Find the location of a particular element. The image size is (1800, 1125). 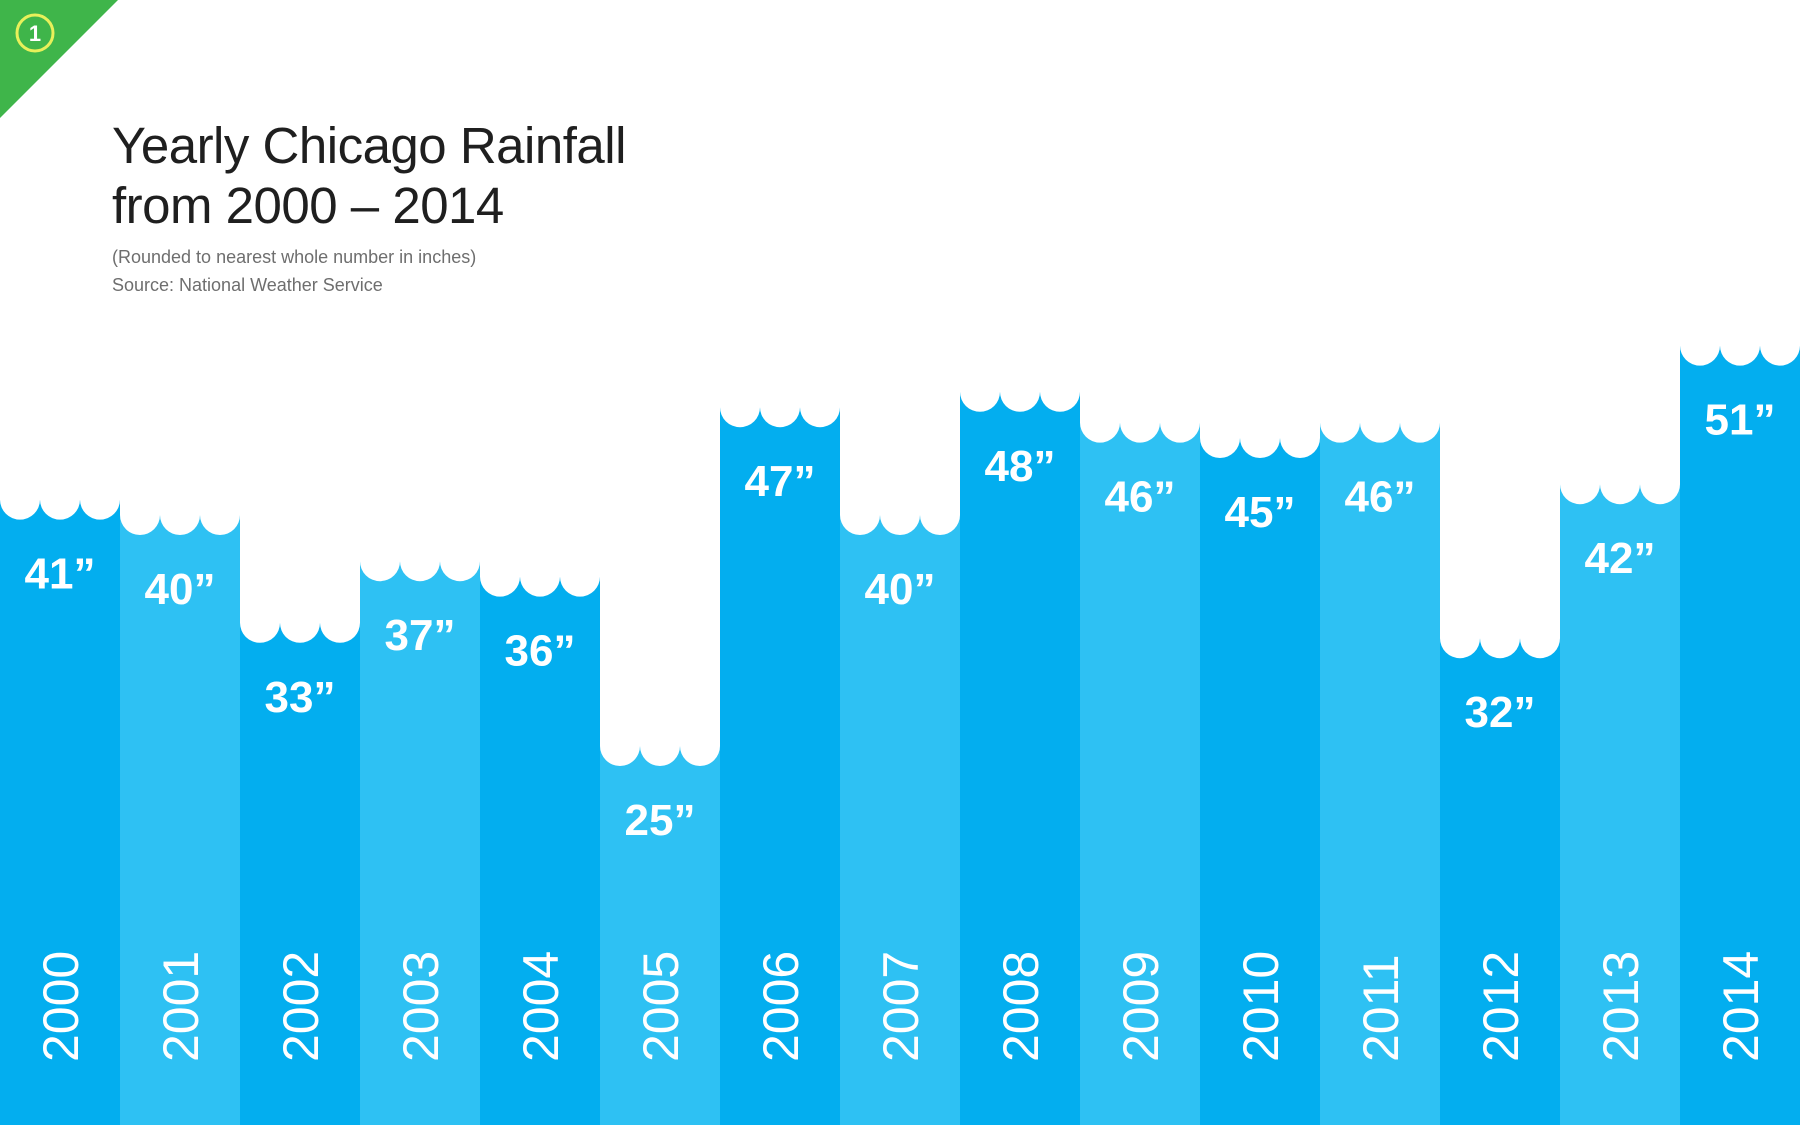

badge-circle is located at coordinates (35, 33).